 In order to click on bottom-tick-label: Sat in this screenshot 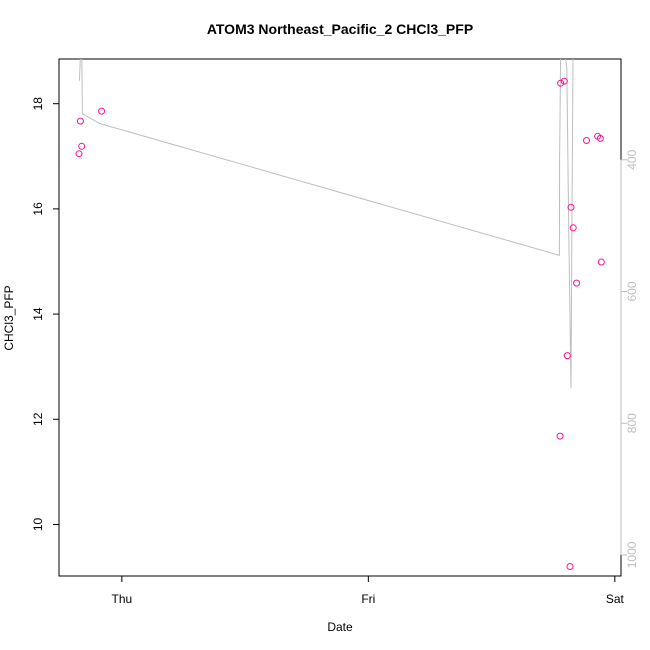, I will do `click(615, 599)`.